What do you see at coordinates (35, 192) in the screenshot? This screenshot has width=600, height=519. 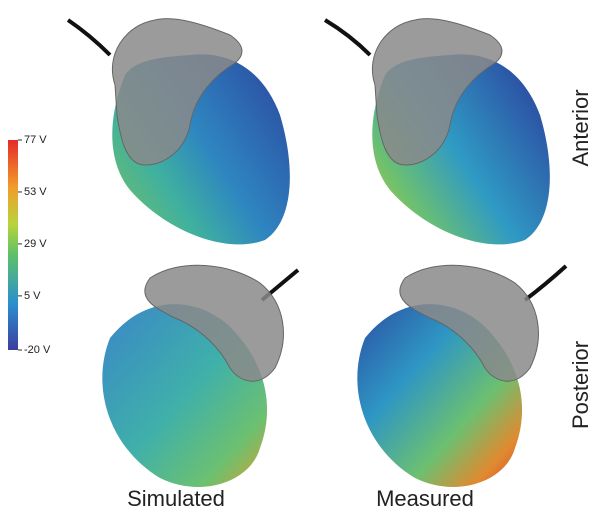 I see `colorbar-tick-label: 53 V` at bounding box center [35, 192].